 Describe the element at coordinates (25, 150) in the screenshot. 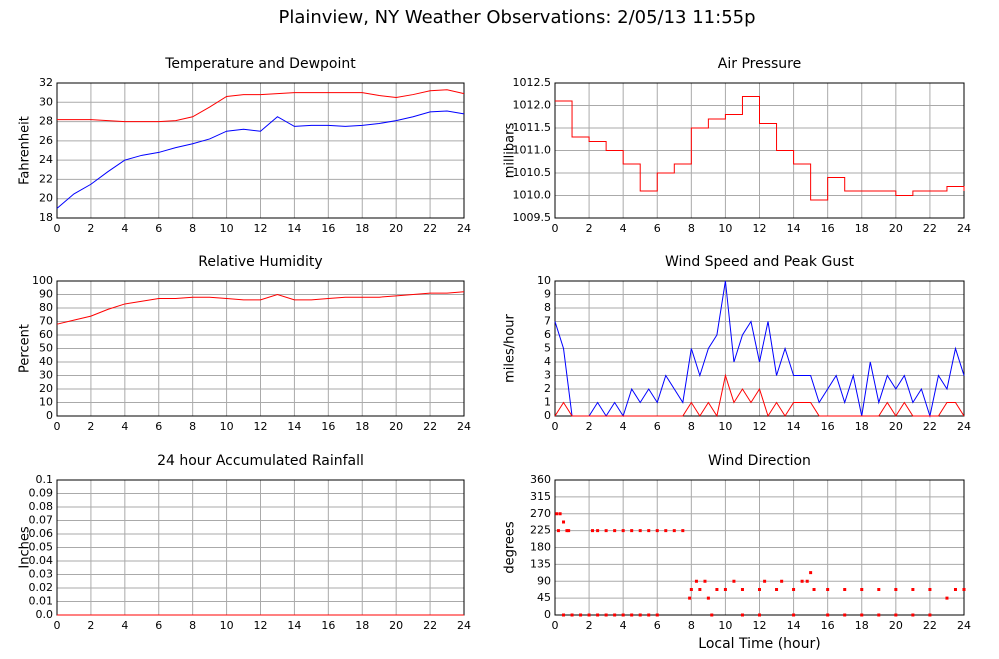

I see `y-axis-label: Fahrenheit` at that location.